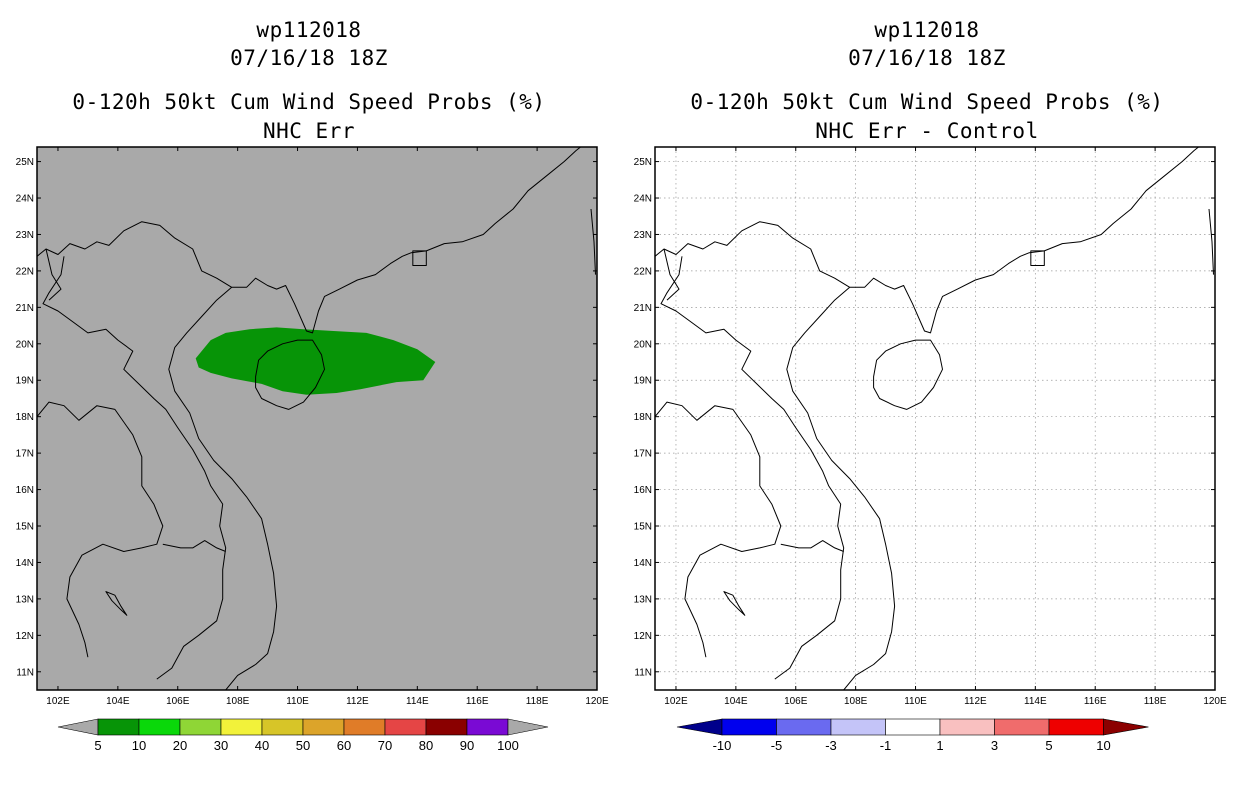 This screenshot has height=800, width=1236. What do you see at coordinates (25, 672) in the screenshot?
I see `lat-label: 11N` at bounding box center [25, 672].